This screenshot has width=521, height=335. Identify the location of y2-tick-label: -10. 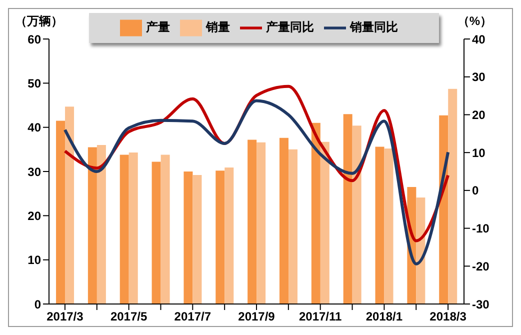
(481, 229).